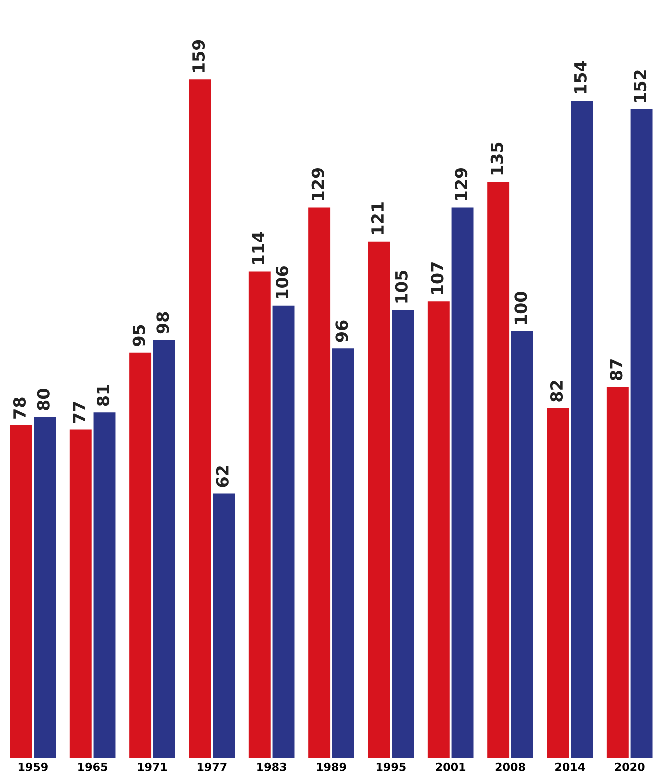  I want to click on x-tick-label: 2020, so click(630, 767).